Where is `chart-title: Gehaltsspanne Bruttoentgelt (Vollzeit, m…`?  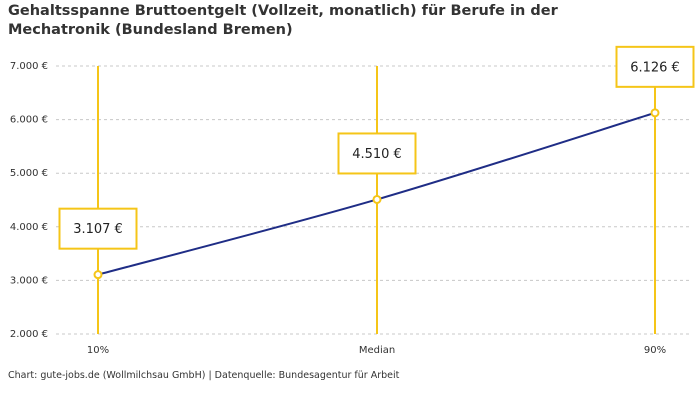 chart-title: Gehaltsspanne Bruttoentgelt (Vollzeit, m… is located at coordinates (283, 20).